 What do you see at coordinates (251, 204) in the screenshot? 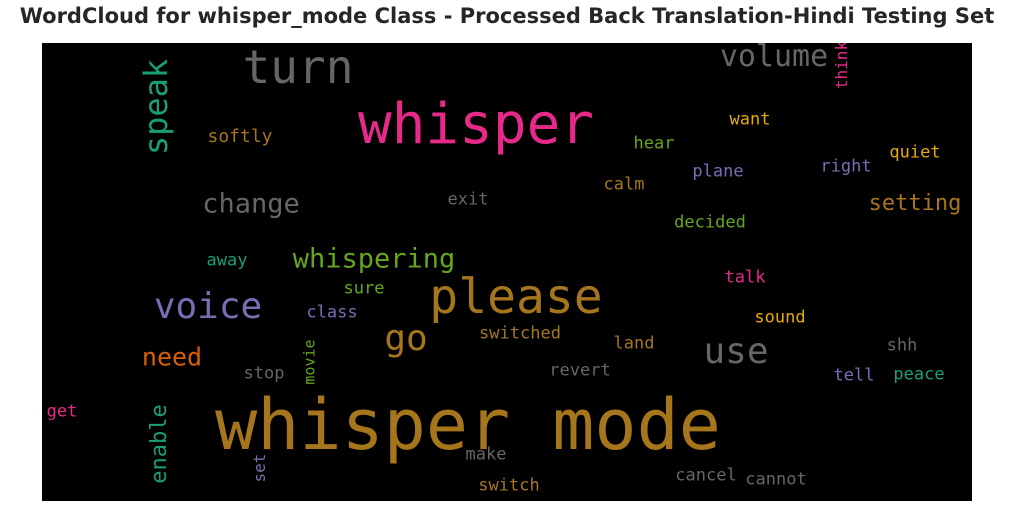
I see `word-change: change` at bounding box center [251, 204].